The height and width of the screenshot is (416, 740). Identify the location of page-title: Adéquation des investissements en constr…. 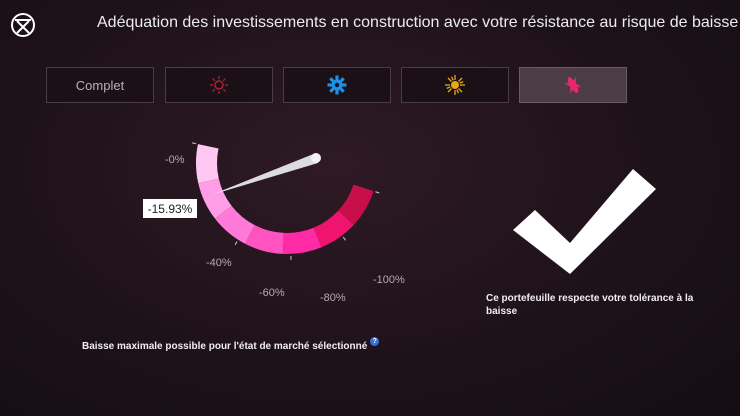
(418, 22).